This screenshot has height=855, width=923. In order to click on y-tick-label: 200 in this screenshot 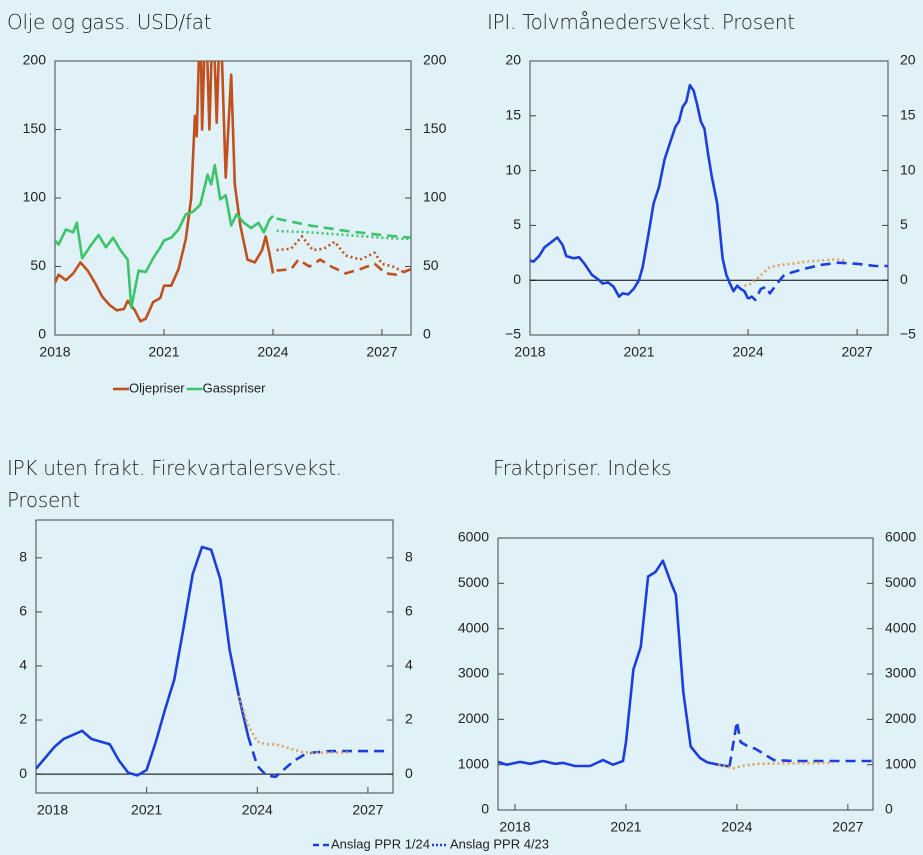, I will do `click(35, 60)`.